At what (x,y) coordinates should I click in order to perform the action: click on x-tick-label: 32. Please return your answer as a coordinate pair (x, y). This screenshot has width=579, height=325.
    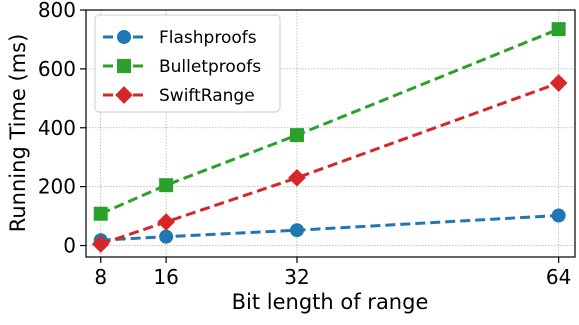
    Looking at the image, I should click on (296, 277).